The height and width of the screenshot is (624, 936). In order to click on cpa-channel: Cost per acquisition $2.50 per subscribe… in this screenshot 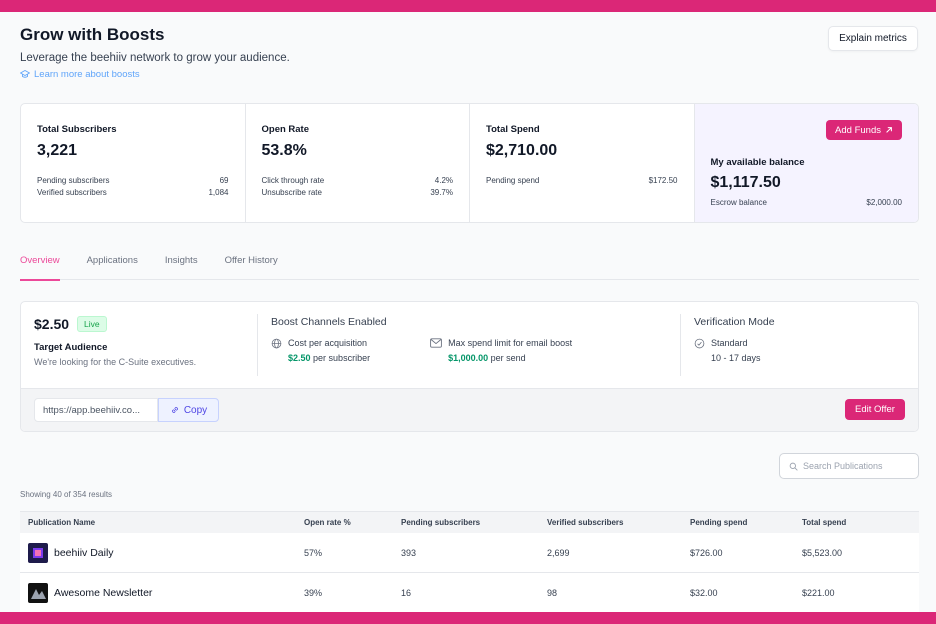, I will do `click(320, 350)`.